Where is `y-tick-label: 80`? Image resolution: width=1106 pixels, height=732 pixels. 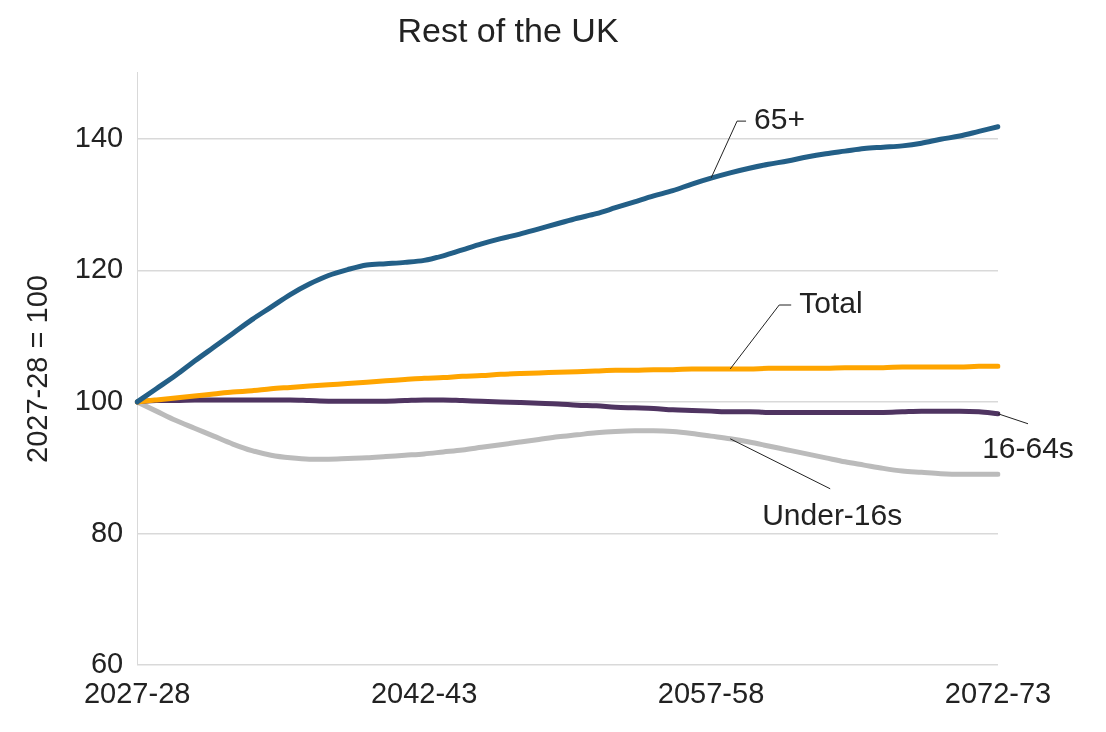 y-tick-label: 80 is located at coordinates (107, 531).